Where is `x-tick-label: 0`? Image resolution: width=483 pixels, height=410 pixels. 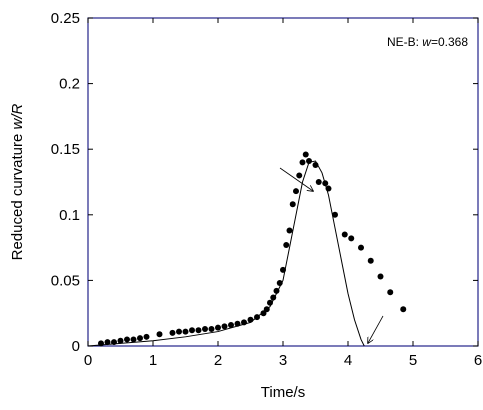
x-tick-label: 0 is located at coordinates (88, 360).